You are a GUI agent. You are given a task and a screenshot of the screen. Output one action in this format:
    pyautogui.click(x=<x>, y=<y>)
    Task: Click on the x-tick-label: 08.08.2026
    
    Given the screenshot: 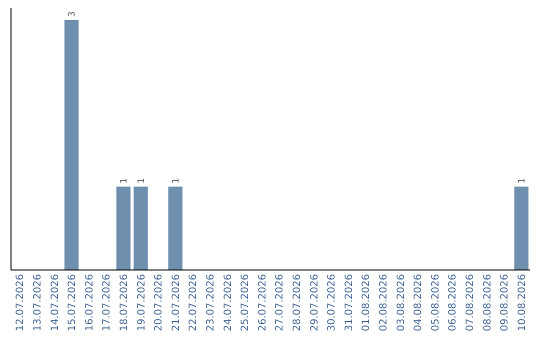 What is the action you would take?
    pyautogui.click(x=488, y=303)
    